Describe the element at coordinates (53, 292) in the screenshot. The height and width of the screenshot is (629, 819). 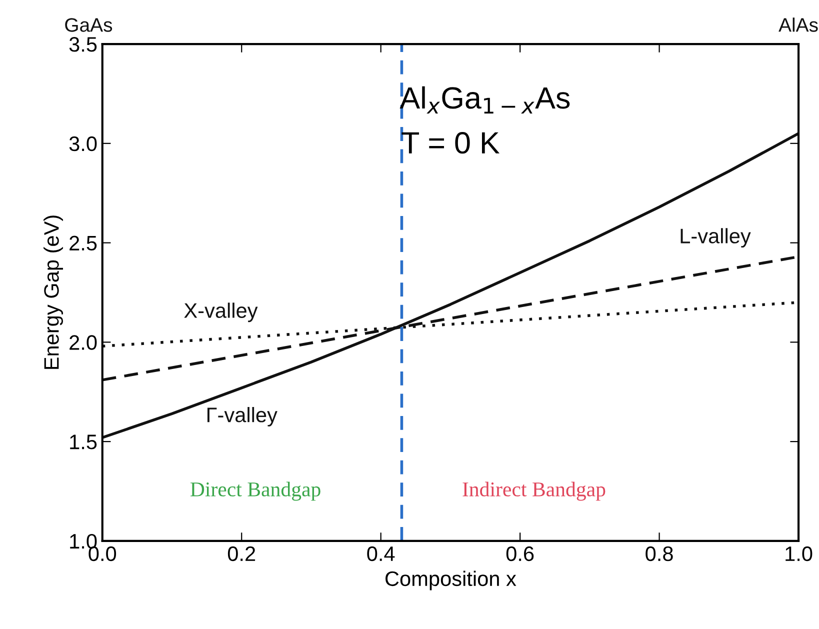
I see `y-axis-title: Energy Gap (eV)` at that location.